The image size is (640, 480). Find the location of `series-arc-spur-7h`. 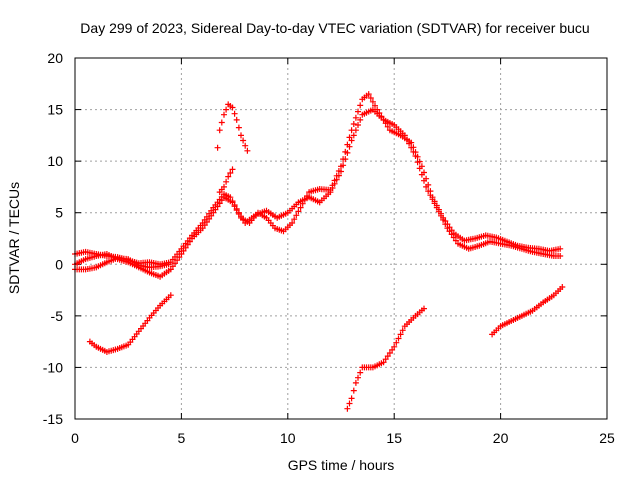

series-arc-spur-7h is located at coordinates (226, 181).